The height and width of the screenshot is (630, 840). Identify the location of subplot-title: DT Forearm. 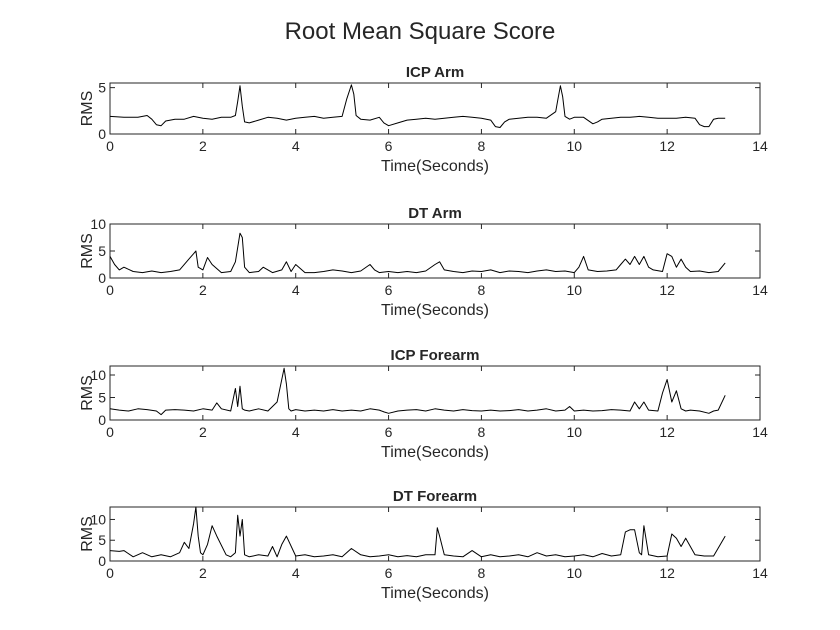
(435, 496).